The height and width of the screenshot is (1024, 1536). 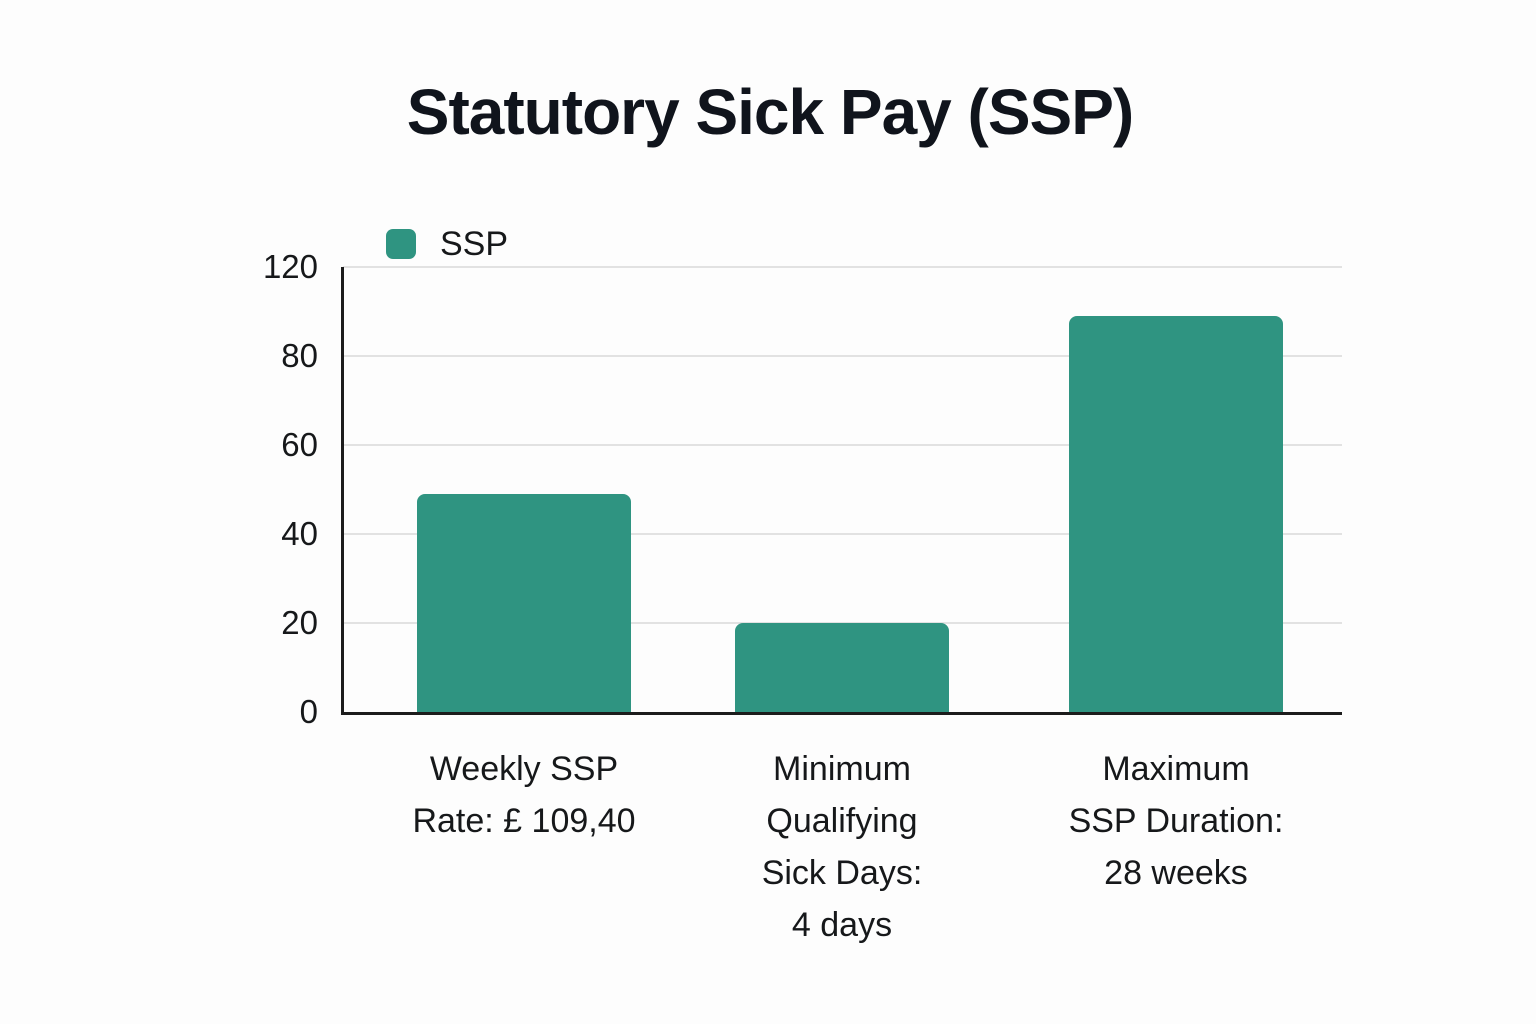 What do you see at coordinates (841, 713) in the screenshot?
I see `x-axis-line` at bounding box center [841, 713].